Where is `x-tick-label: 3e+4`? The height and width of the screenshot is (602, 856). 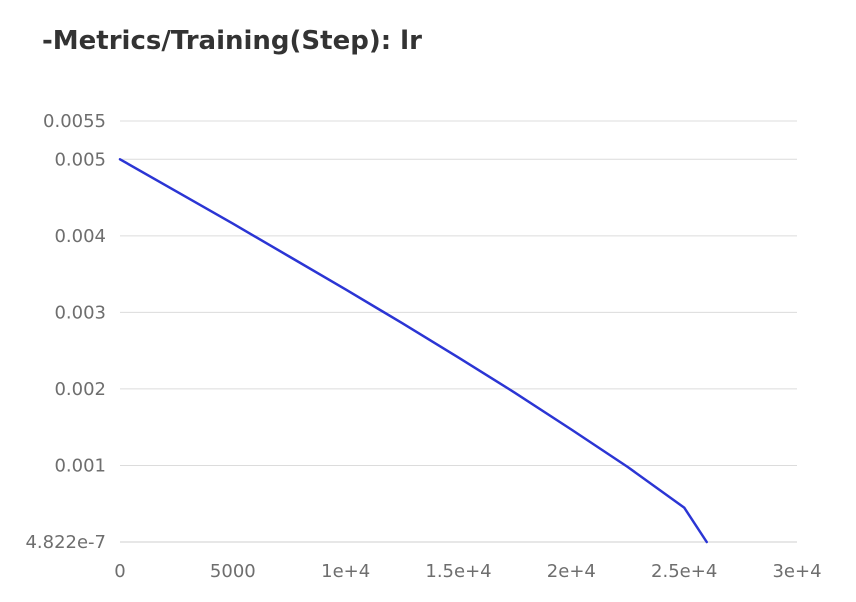
x-tick-label: 3e+4 is located at coordinates (796, 571).